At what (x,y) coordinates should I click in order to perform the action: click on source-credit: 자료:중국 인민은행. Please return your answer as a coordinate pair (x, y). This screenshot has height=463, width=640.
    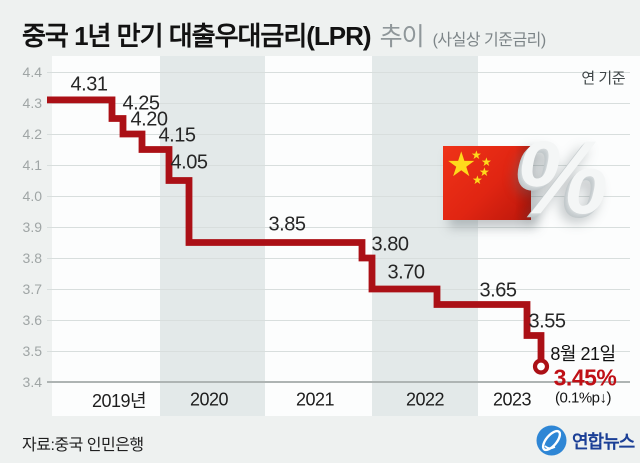
    Looking at the image, I should click on (83, 445).